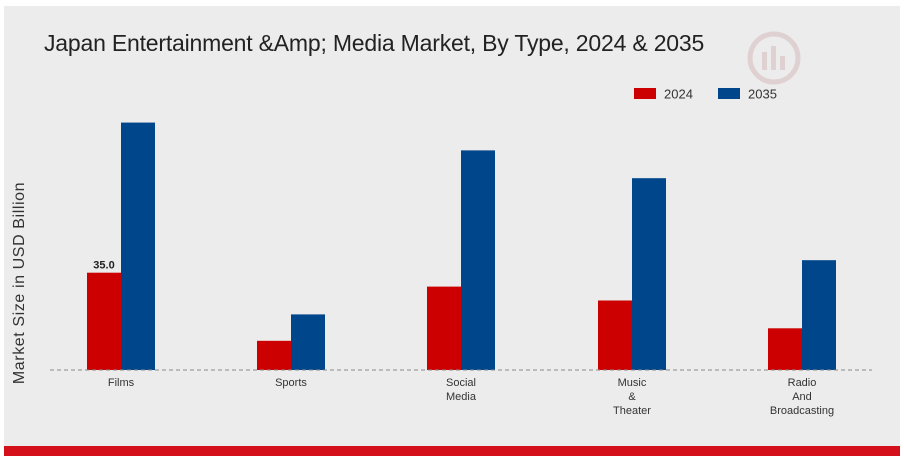 The image size is (904, 462). I want to click on bottom-accent-band, so click(452, 451).